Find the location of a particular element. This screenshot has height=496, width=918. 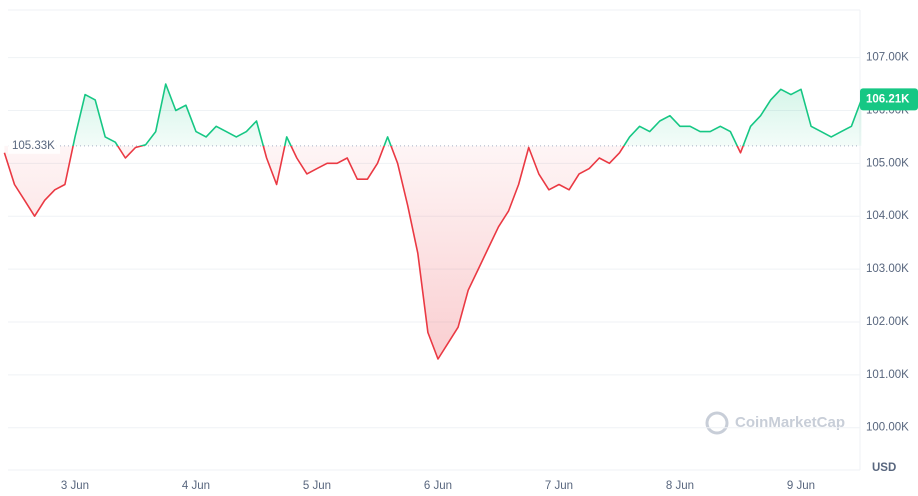

last-price-tag is located at coordinates (889, 99).